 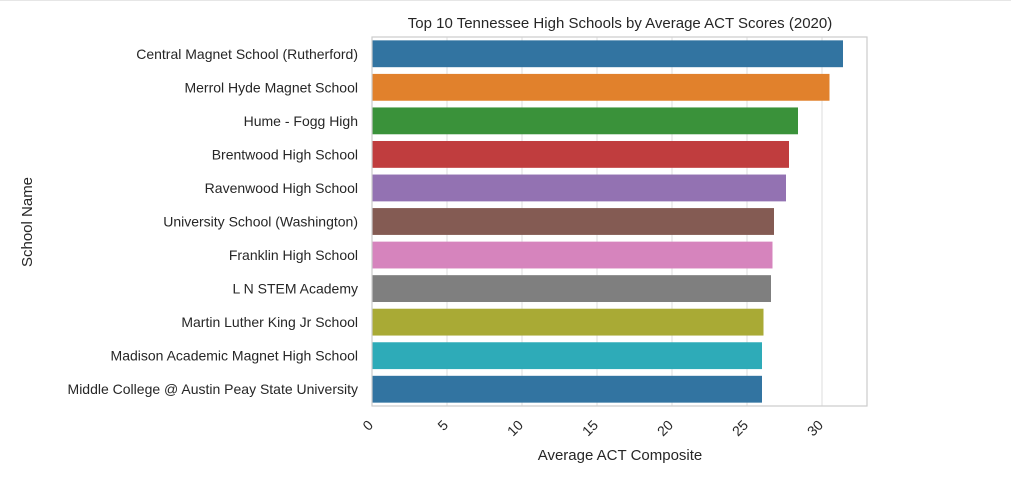 What do you see at coordinates (285, 154) in the screenshot?
I see `y-tick-label: Brentwood High School` at bounding box center [285, 154].